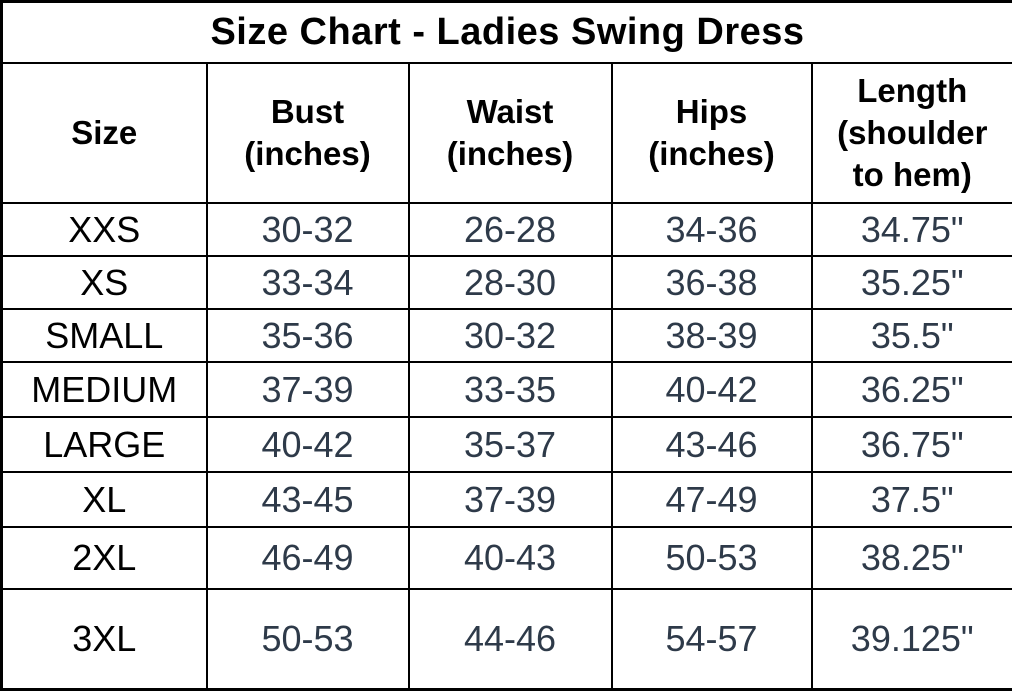  What do you see at coordinates (712, 229) in the screenshot?
I see `hips-cell: 34-36` at bounding box center [712, 229].